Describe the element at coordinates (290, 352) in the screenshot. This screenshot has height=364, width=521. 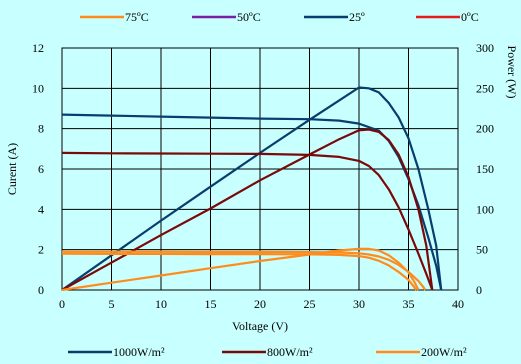
I see `legend-label: 800W/m²` at that location.